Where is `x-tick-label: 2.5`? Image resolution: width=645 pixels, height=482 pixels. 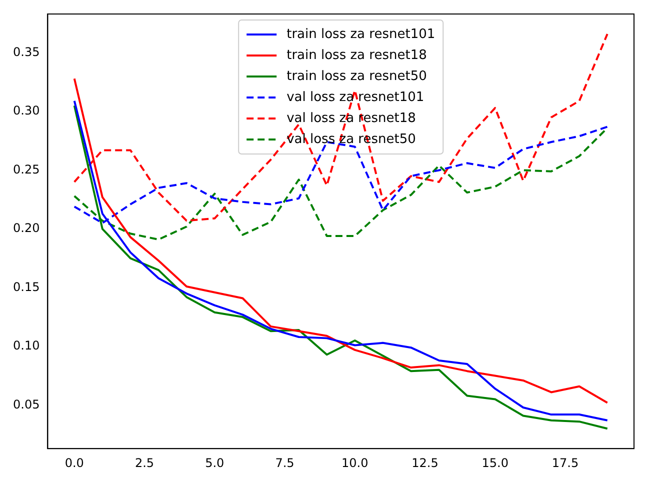 x-tick-label: 2.5 is located at coordinates (144, 463).